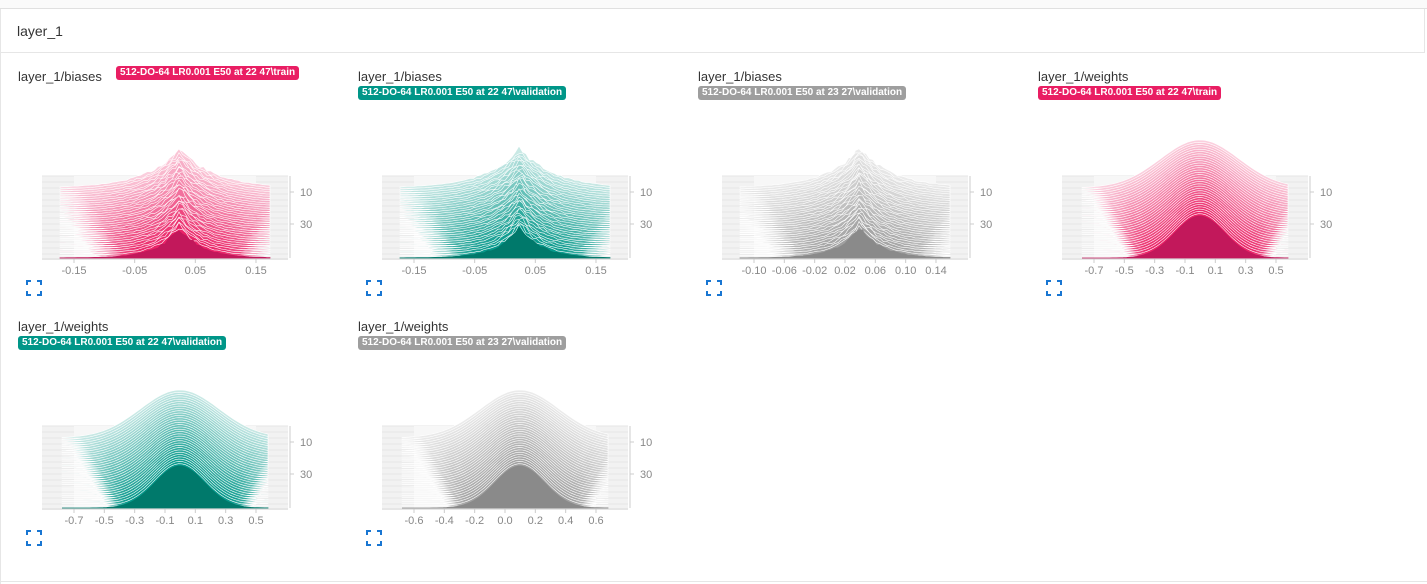 The image size is (1427, 584). What do you see at coordinates (177, 458) in the screenshot?
I see `histogram-chart: -0.7 -0.5 -0.3 -0.1 0.1 0.3 0.5 10 30` at bounding box center [177, 458].